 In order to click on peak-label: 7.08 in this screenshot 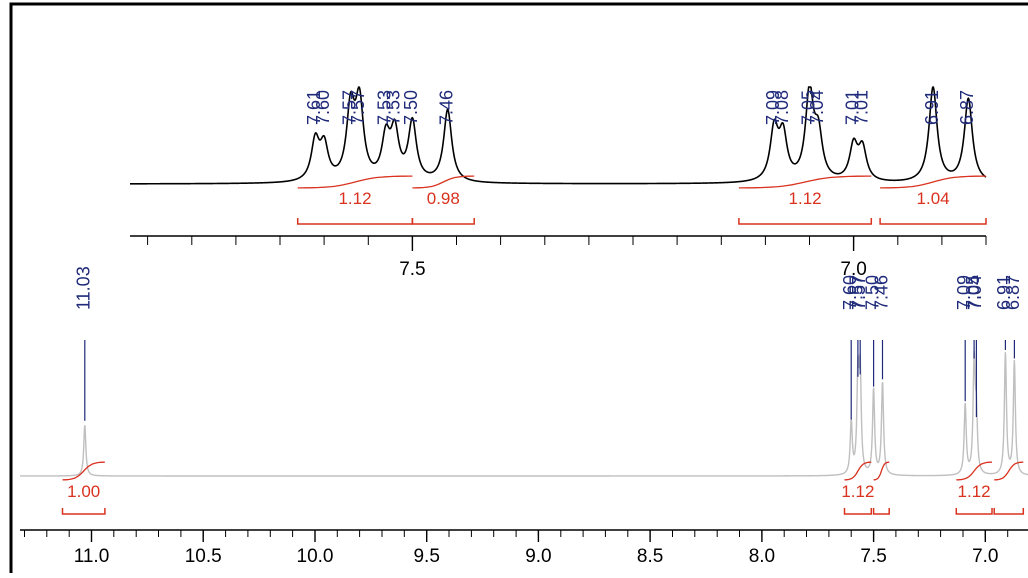, I will do `click(782, 107)`.